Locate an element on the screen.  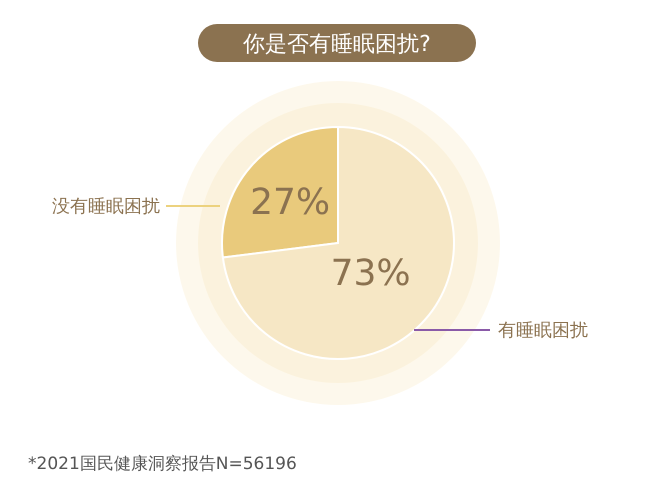
slice-label: 有睡眠困扰 is located at coordinates (543, 330).